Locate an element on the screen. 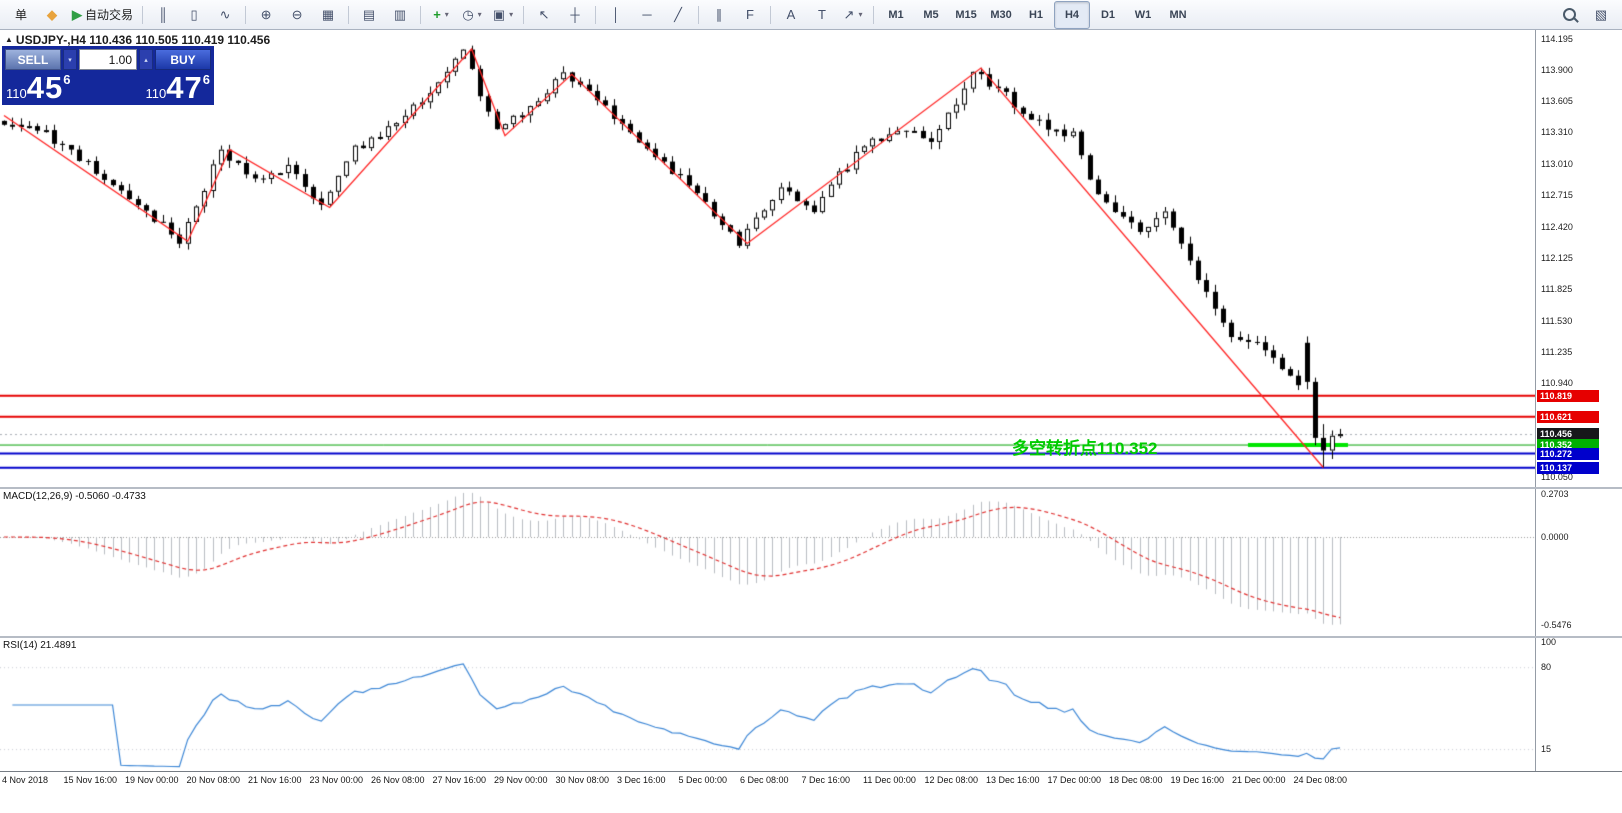 The height and width of the screenshot is (813, 1622). timeframe-w1-button: W1 is located at coordinates (1143, 14).